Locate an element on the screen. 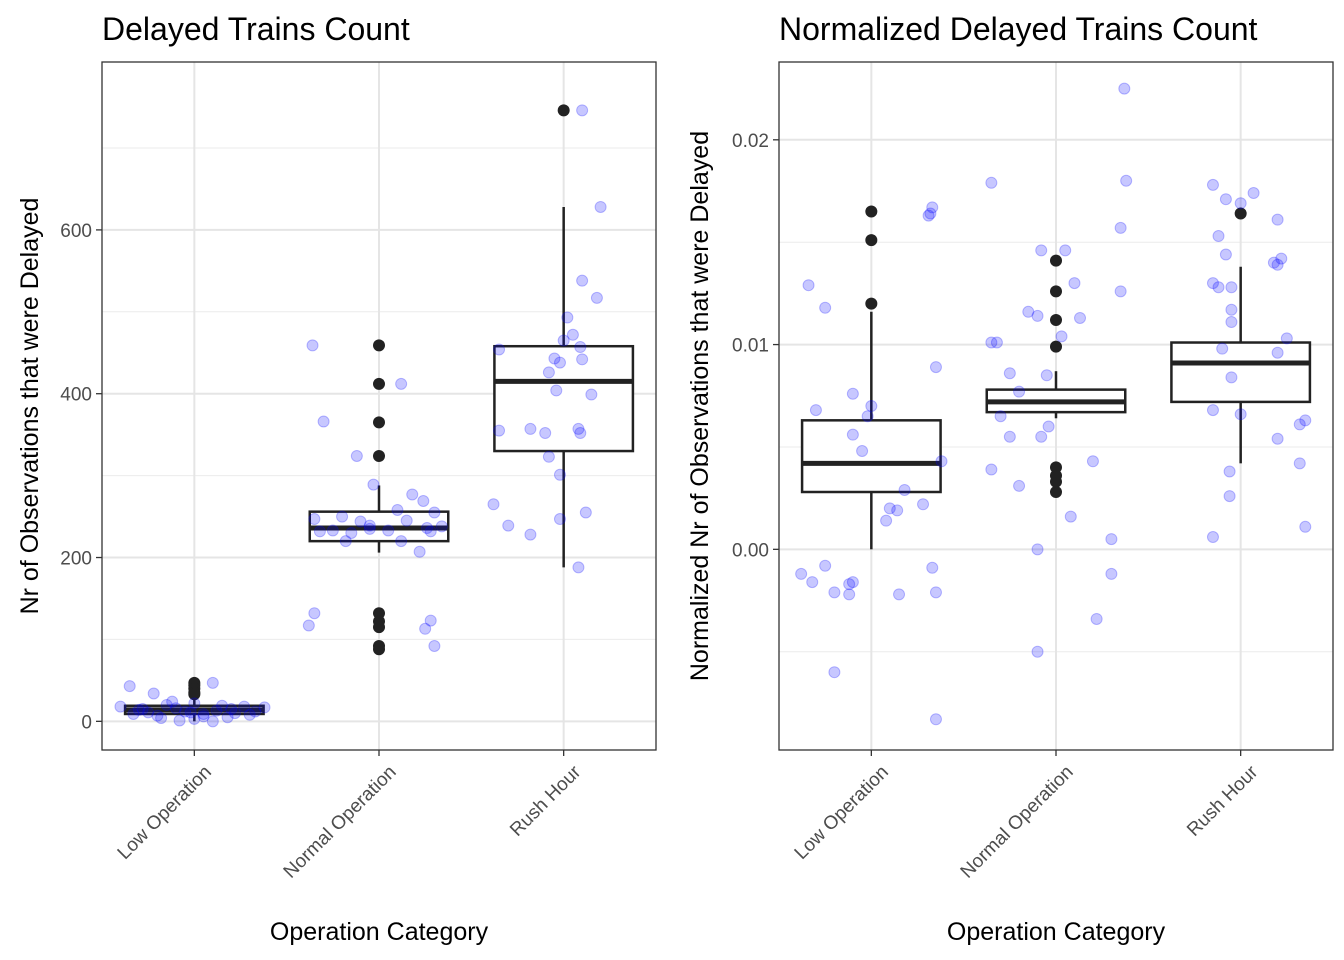 The width and height of the screenshot is (1344, 960). y-tick-label: 600 is located at coordinates (76, 231).